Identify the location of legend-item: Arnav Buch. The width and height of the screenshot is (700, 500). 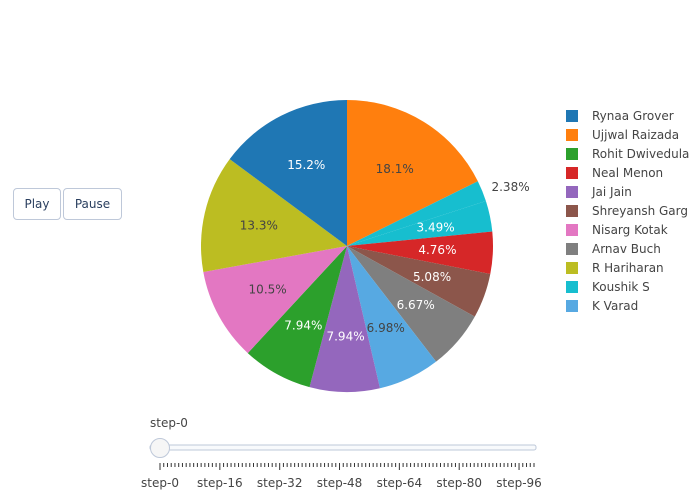
(627, 248).